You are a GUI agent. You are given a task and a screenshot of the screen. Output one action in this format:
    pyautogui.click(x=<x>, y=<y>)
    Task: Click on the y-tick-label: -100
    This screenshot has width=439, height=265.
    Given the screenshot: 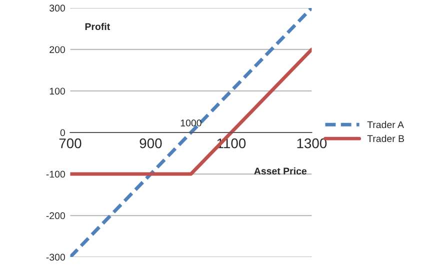 What is the action you would take?
    pyautogui.click(x=55, y=174)
    